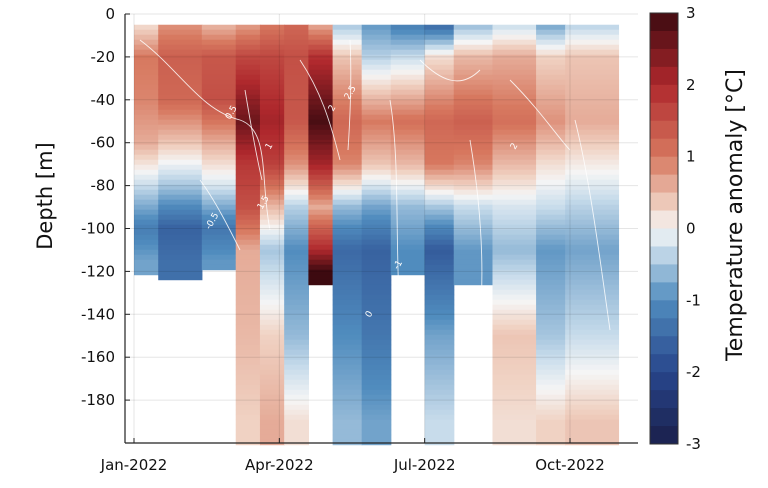  Describe the element at coordinates (570, 465) in the screenshot. I see `x-tick-label: Oct-2022` at that location.